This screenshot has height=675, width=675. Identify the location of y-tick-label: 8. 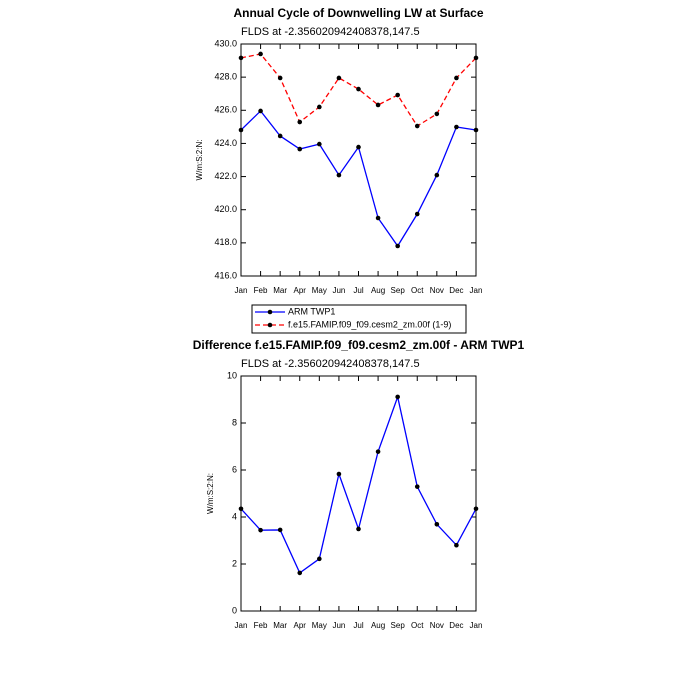
(234, 422).